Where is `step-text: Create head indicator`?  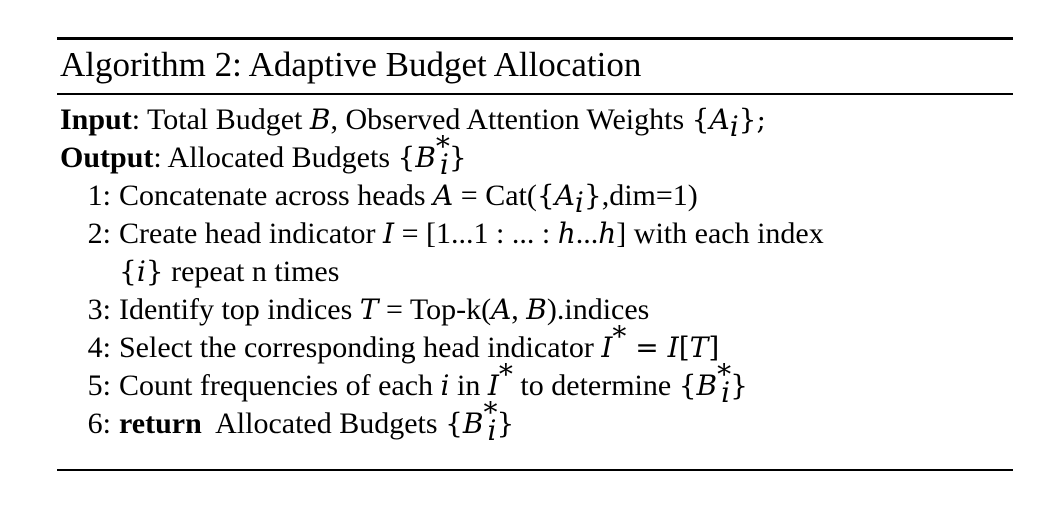
step-text: Create head indicator is located at coordinates (251, 233).